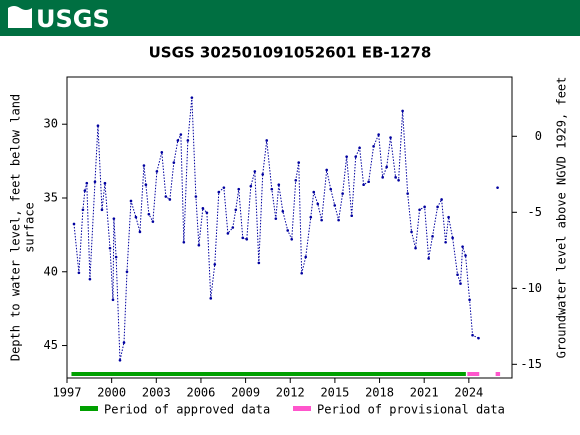 The height and width of the screenshot is (435, 580). I want to click on chart-title: USGS 302501091052601 EB-1278, so click(290, 53).